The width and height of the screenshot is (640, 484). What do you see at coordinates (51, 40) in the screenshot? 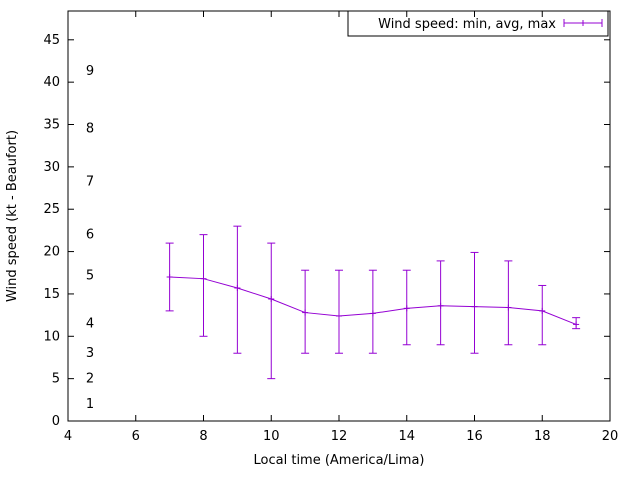
I see `y-tick-label: 45` at bounding box center [51, 40].